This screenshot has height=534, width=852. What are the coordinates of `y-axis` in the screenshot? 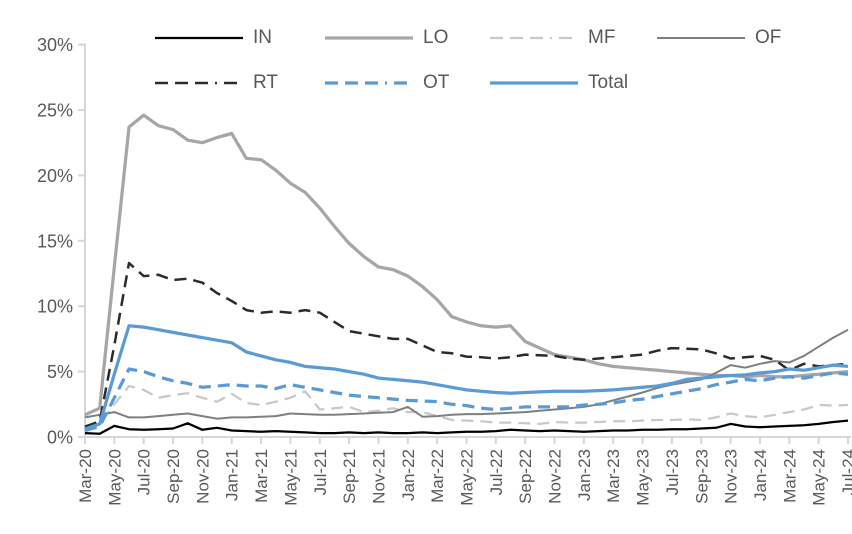 It's located at (82, 240).